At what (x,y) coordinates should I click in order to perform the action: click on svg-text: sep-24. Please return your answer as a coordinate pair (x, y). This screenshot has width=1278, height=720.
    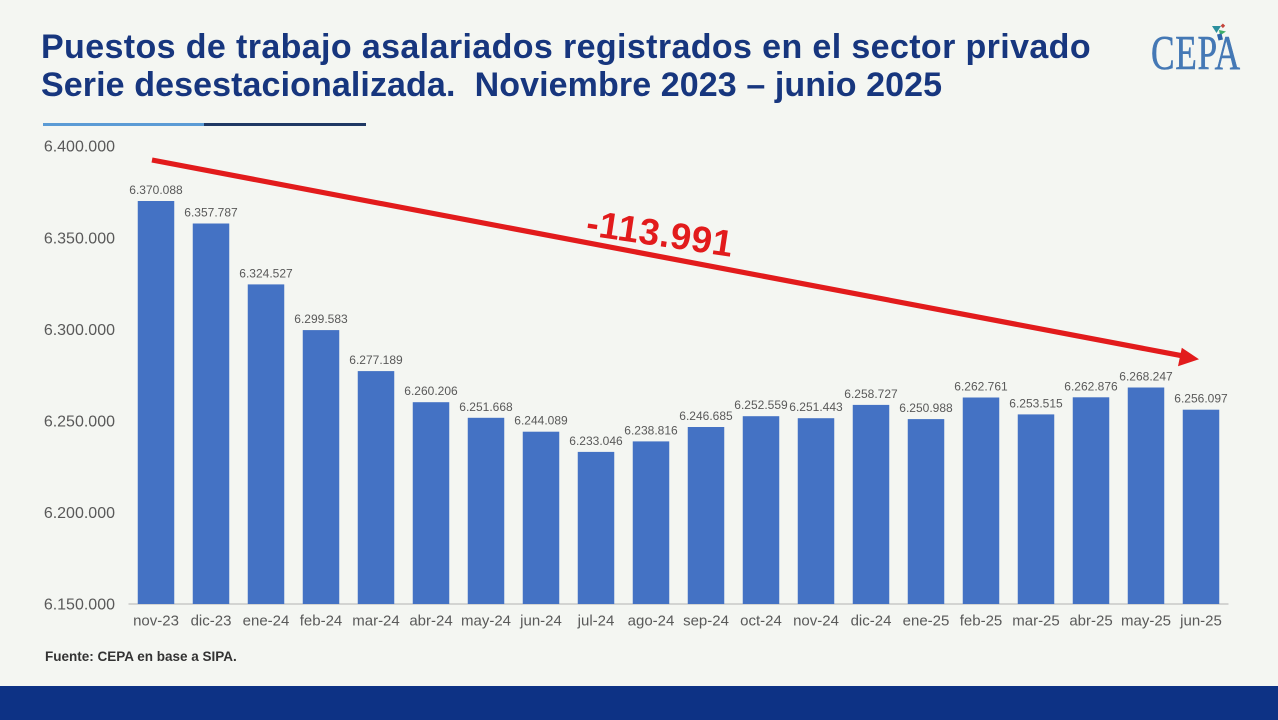
    Looking at the image, I should click on (706, 621).